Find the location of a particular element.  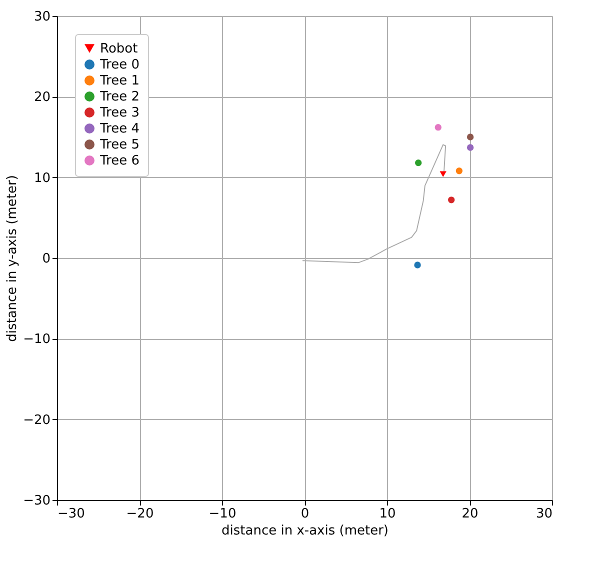

legend-label: Tree 6 is located at coordinates (119, 161).